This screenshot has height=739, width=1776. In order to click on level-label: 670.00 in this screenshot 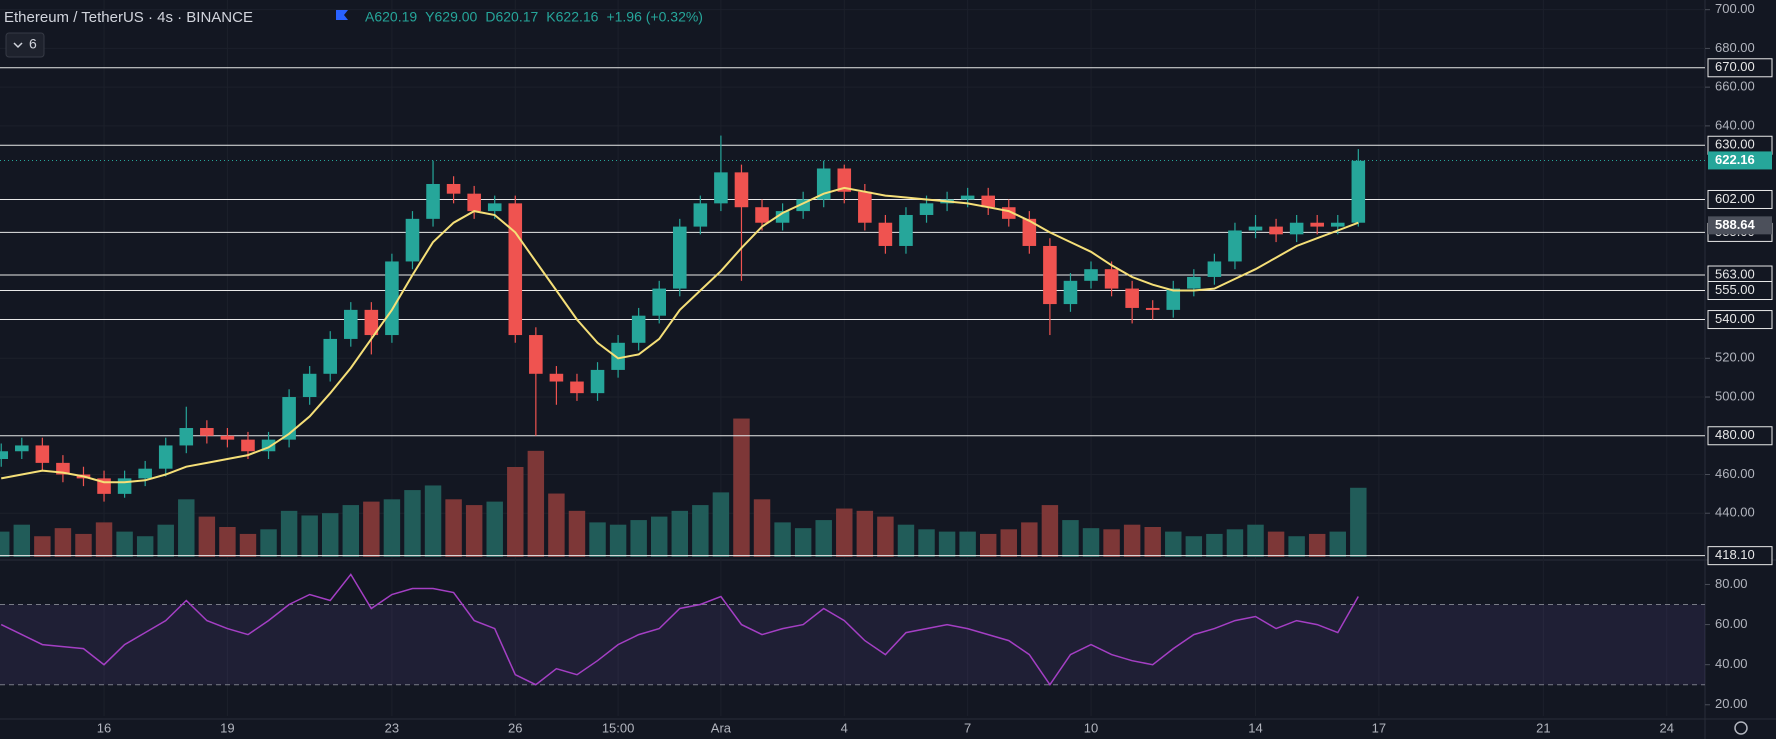, I will do `click(1735, 66)`.